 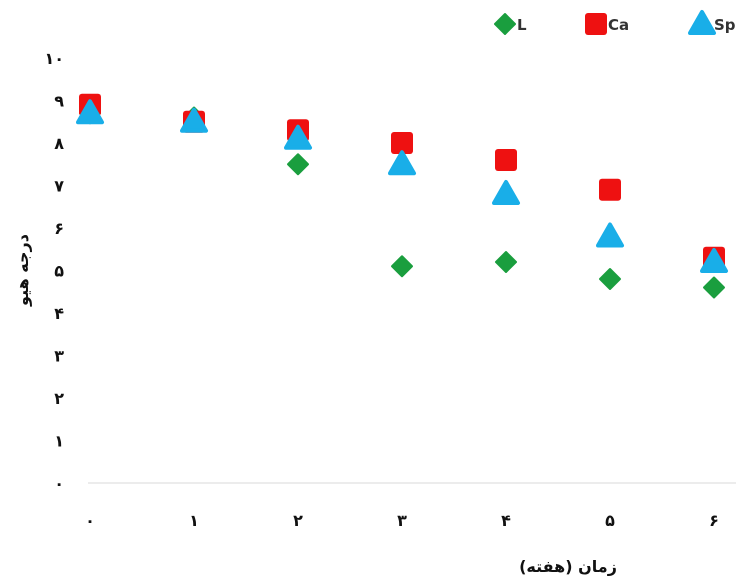 What do you see at coordinates (702, 22) in the screenshot?
I see `legend-marker-sp` at bounding box center [702, 22].